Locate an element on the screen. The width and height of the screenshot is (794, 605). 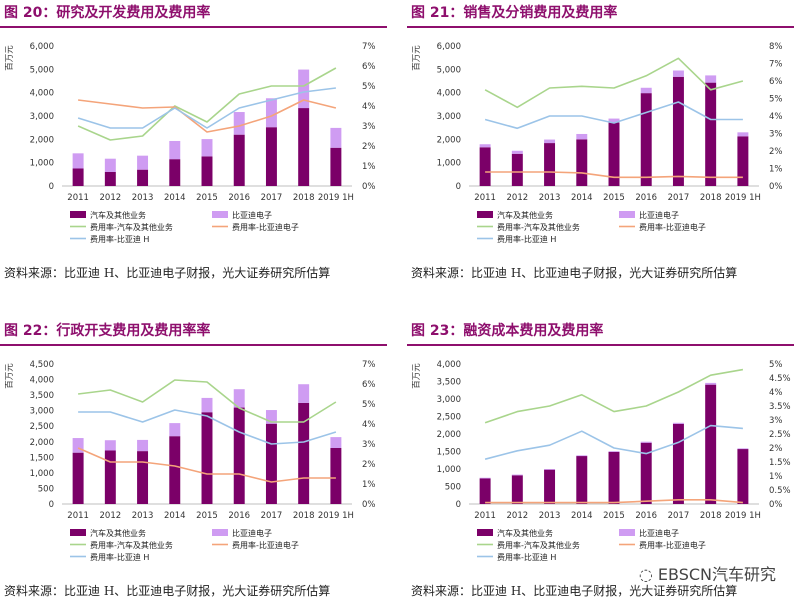
y-tick-label: 3,000 is located at coordinates (42, 412).